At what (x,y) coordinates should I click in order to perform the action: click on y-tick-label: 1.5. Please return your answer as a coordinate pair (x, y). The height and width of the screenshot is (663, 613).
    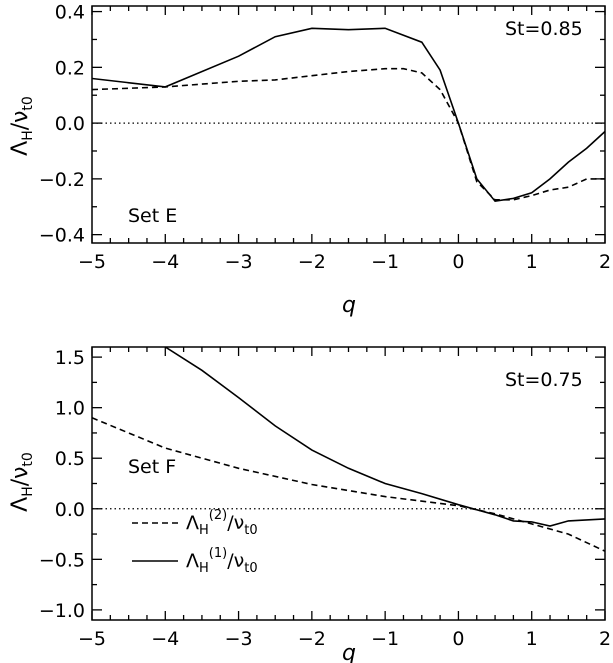
    Looking at the image, I should click on (70, 358).